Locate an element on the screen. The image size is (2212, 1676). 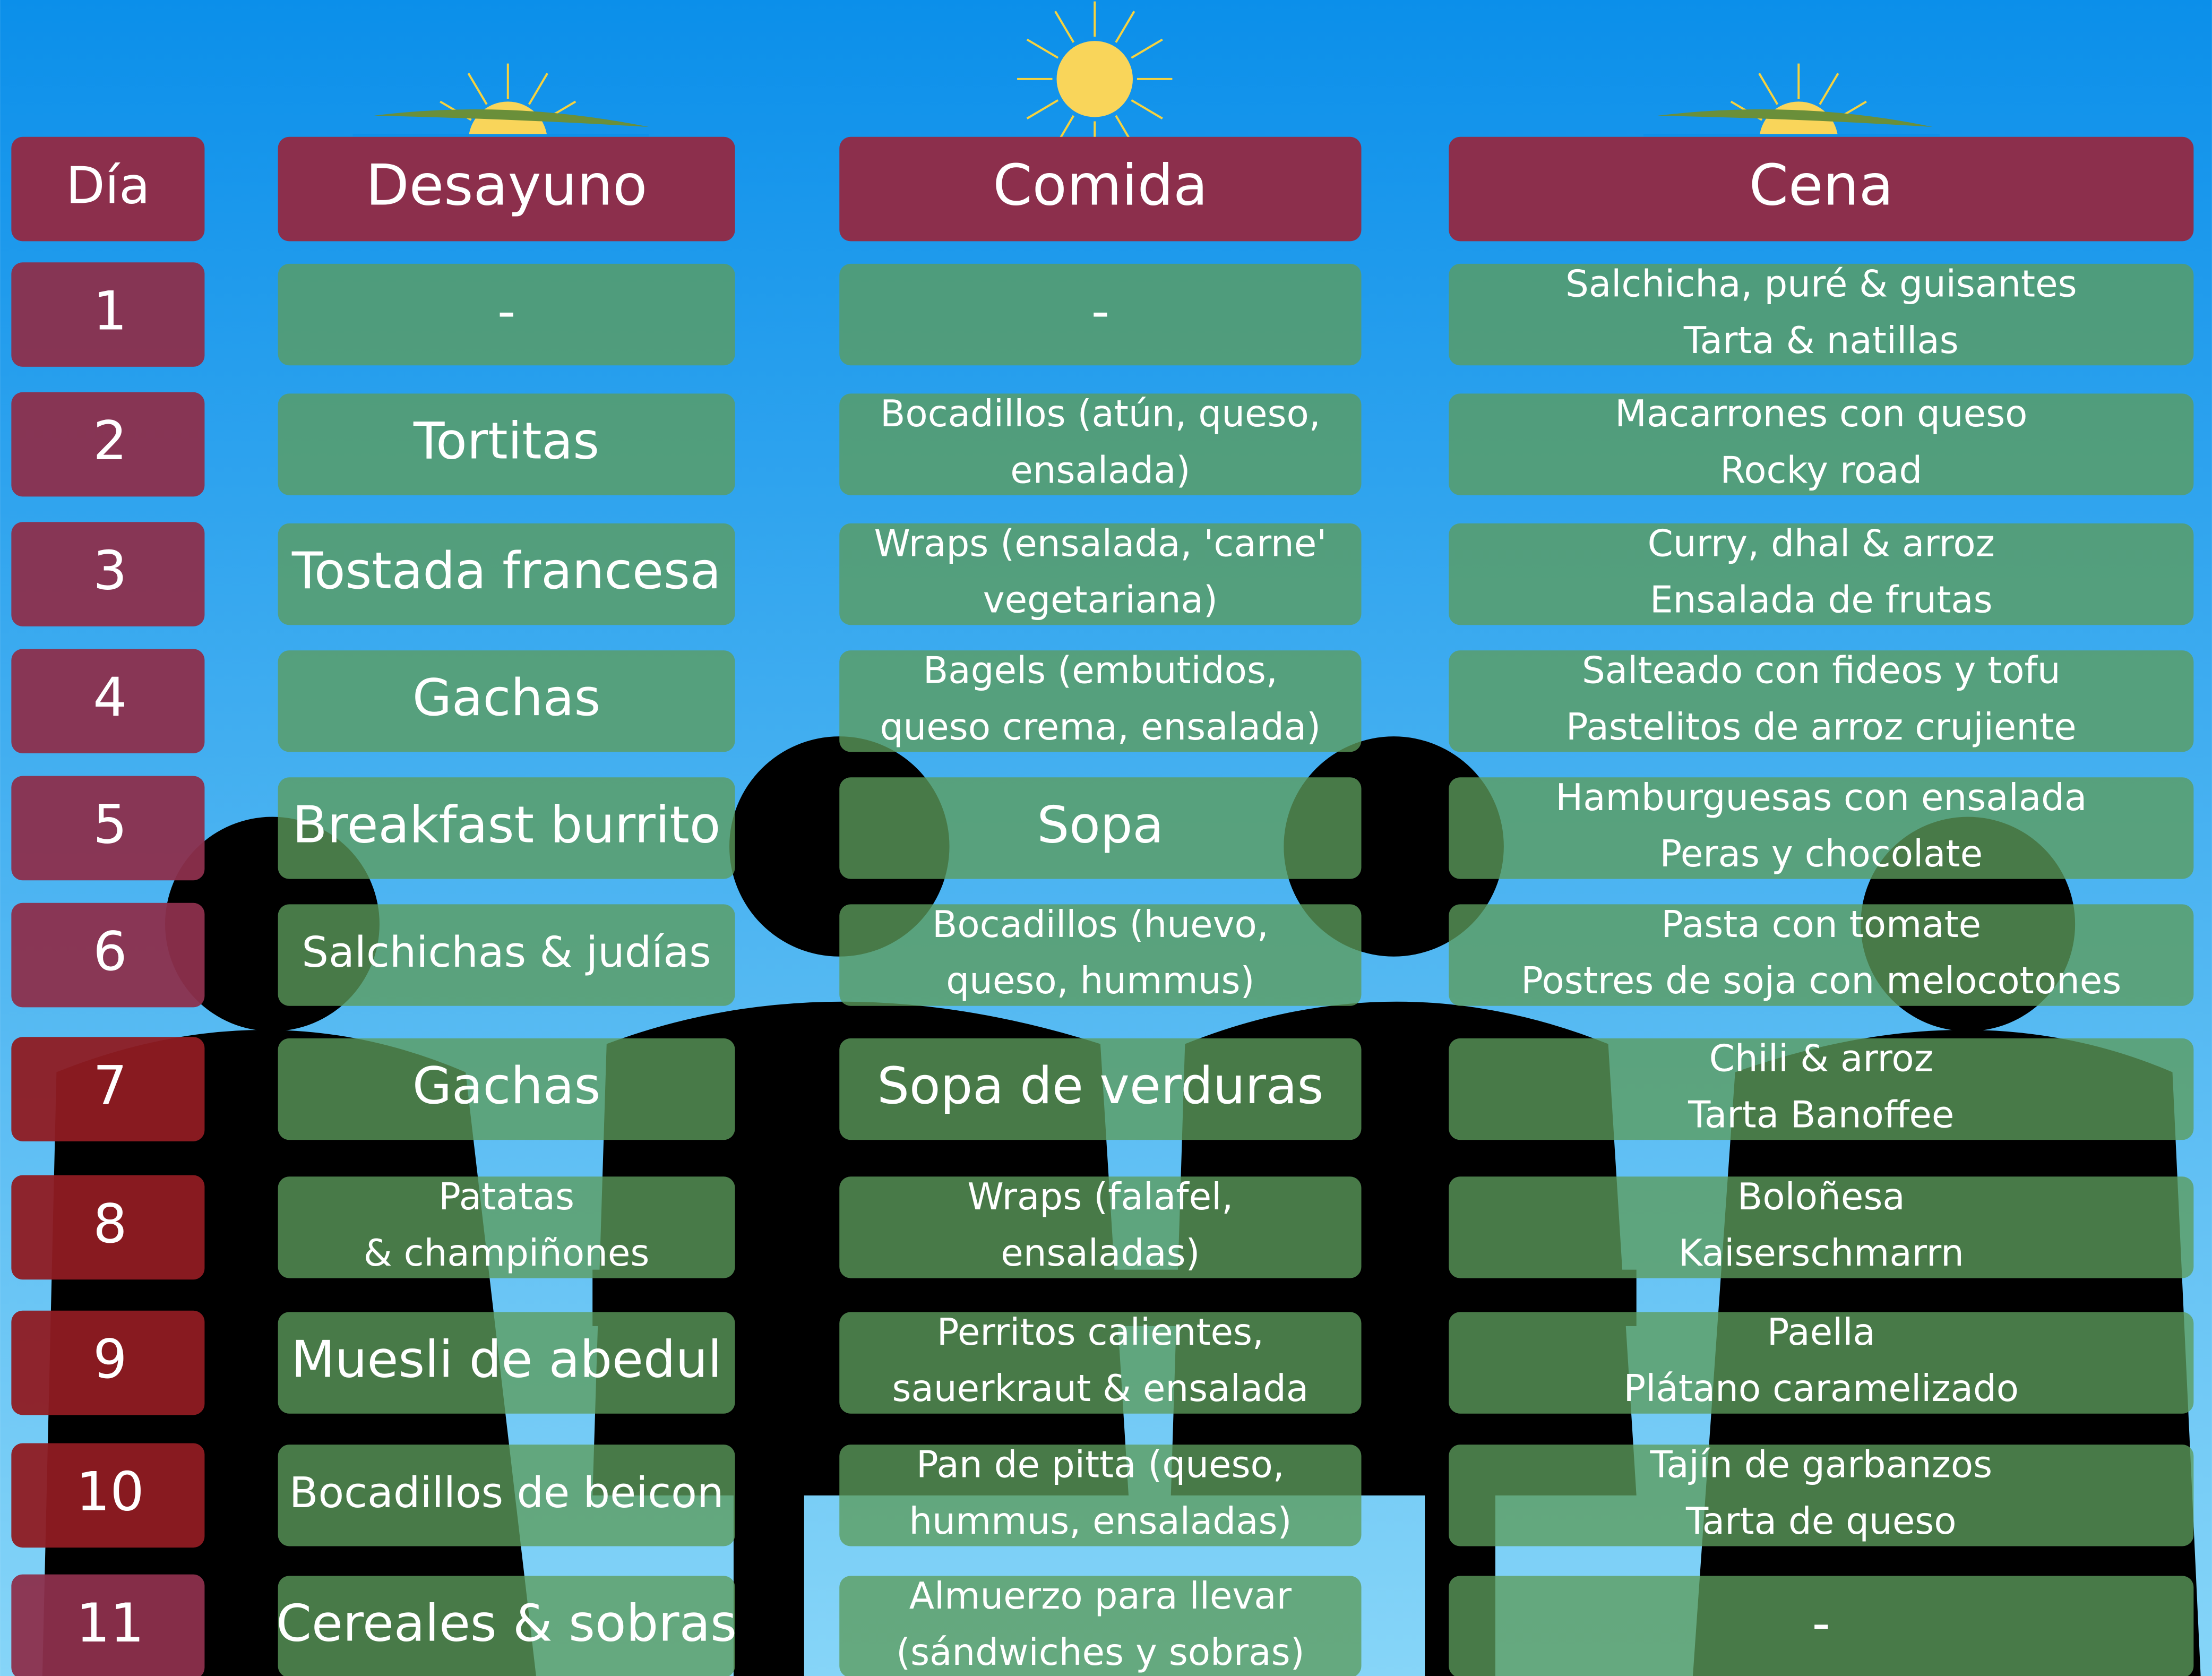
meal-text: Tajín de garbanzos is located at coordinates (1822, 1465).